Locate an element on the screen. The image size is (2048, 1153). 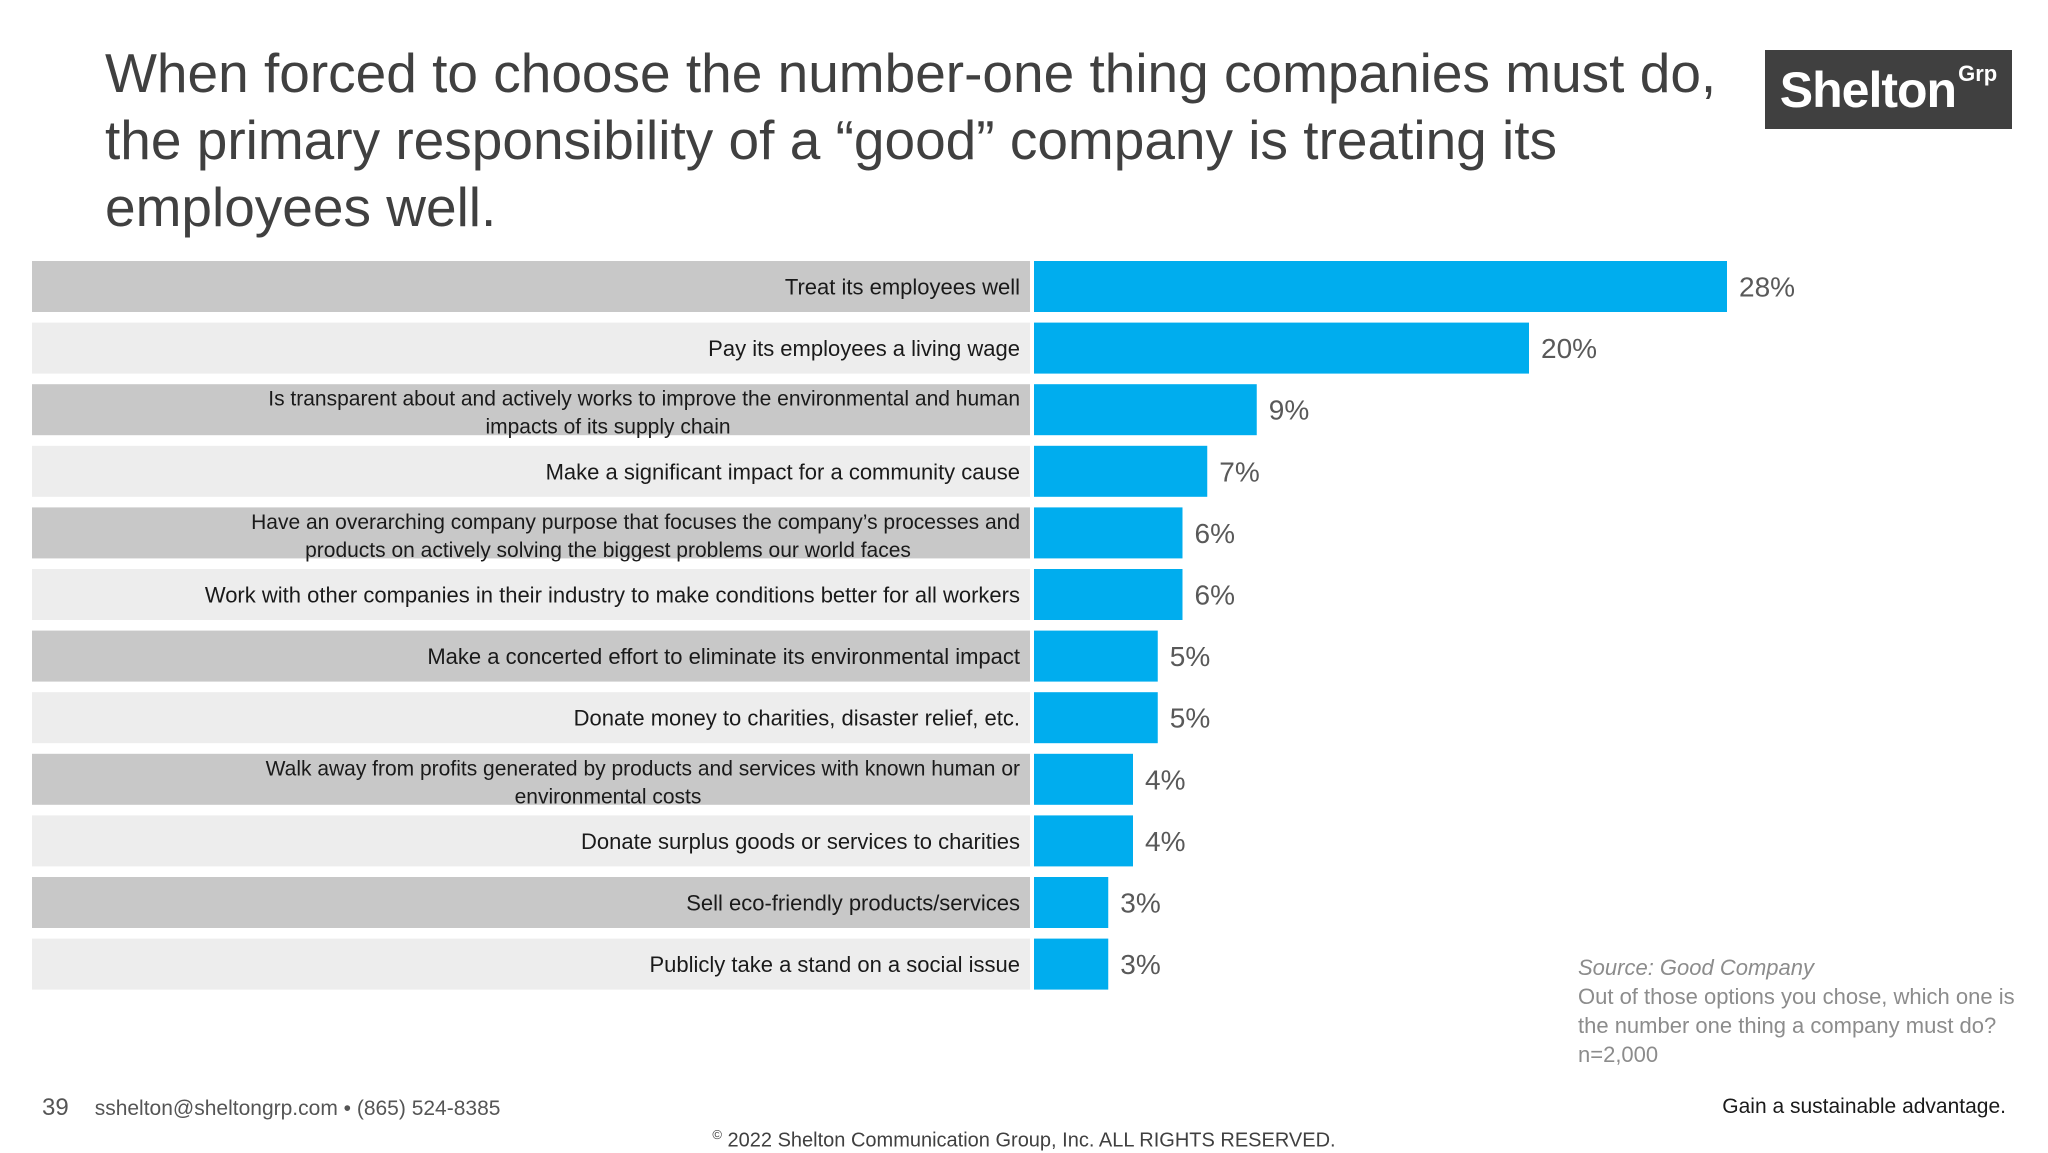
value-label: 20% is located at coordinates (1569, 348).